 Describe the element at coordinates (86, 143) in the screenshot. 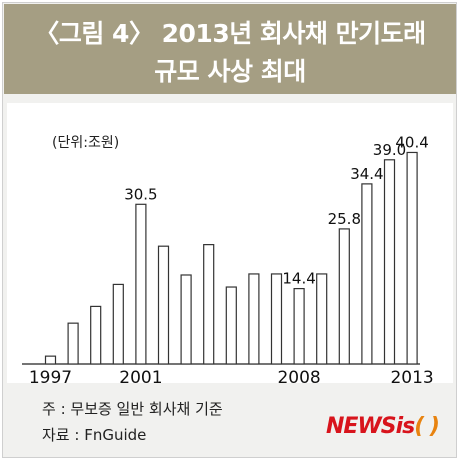

I see `unit-label: (단위:조원)` at that location.